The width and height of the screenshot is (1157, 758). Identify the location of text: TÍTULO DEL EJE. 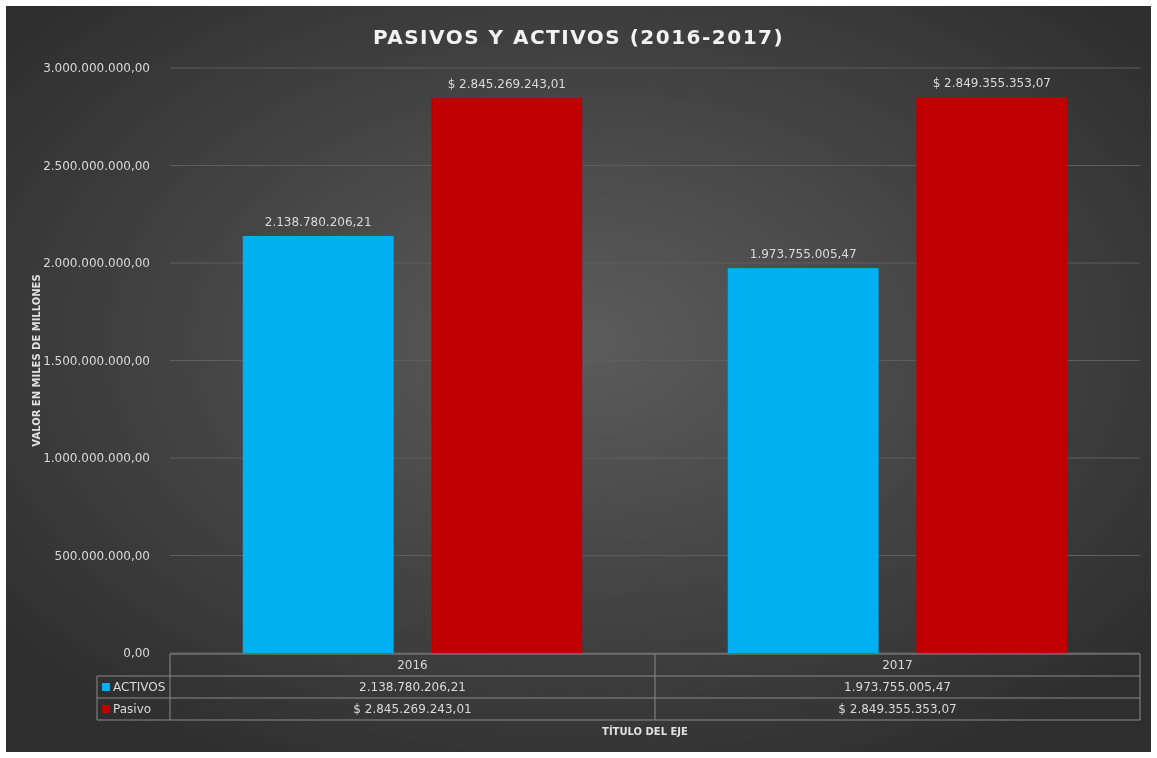
(645, 731).